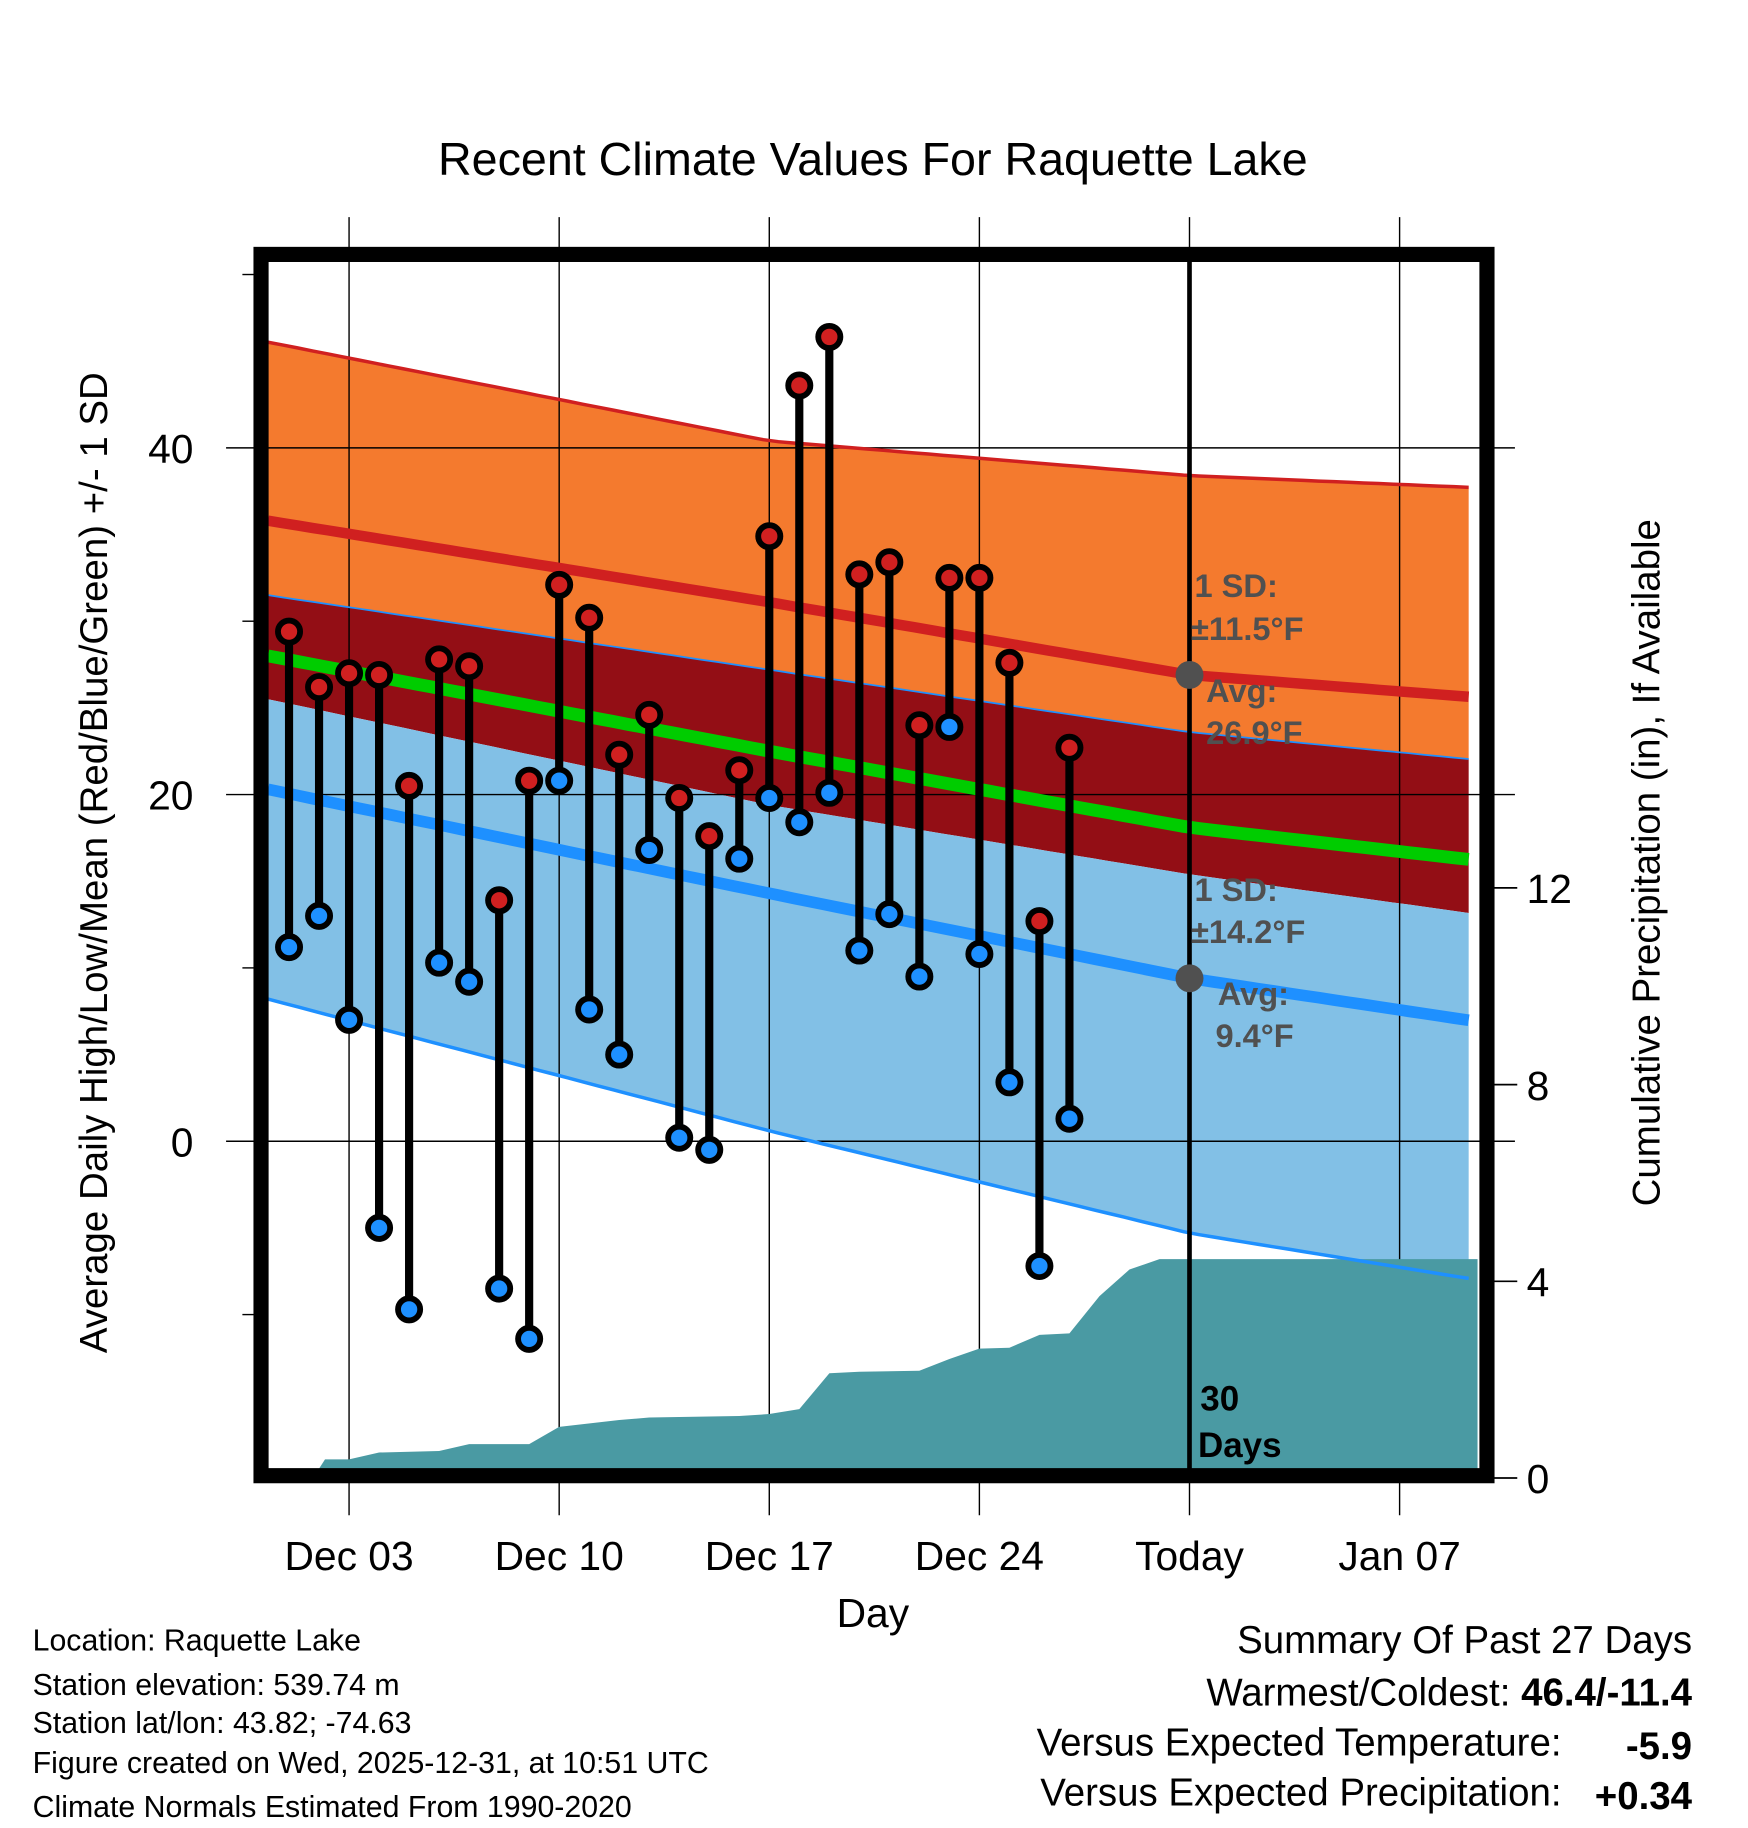  What do you see at coordinates (1241, 690) in the screenshot?
I see `high-avg-label: Avg:` at bounding box center [1241, 690].